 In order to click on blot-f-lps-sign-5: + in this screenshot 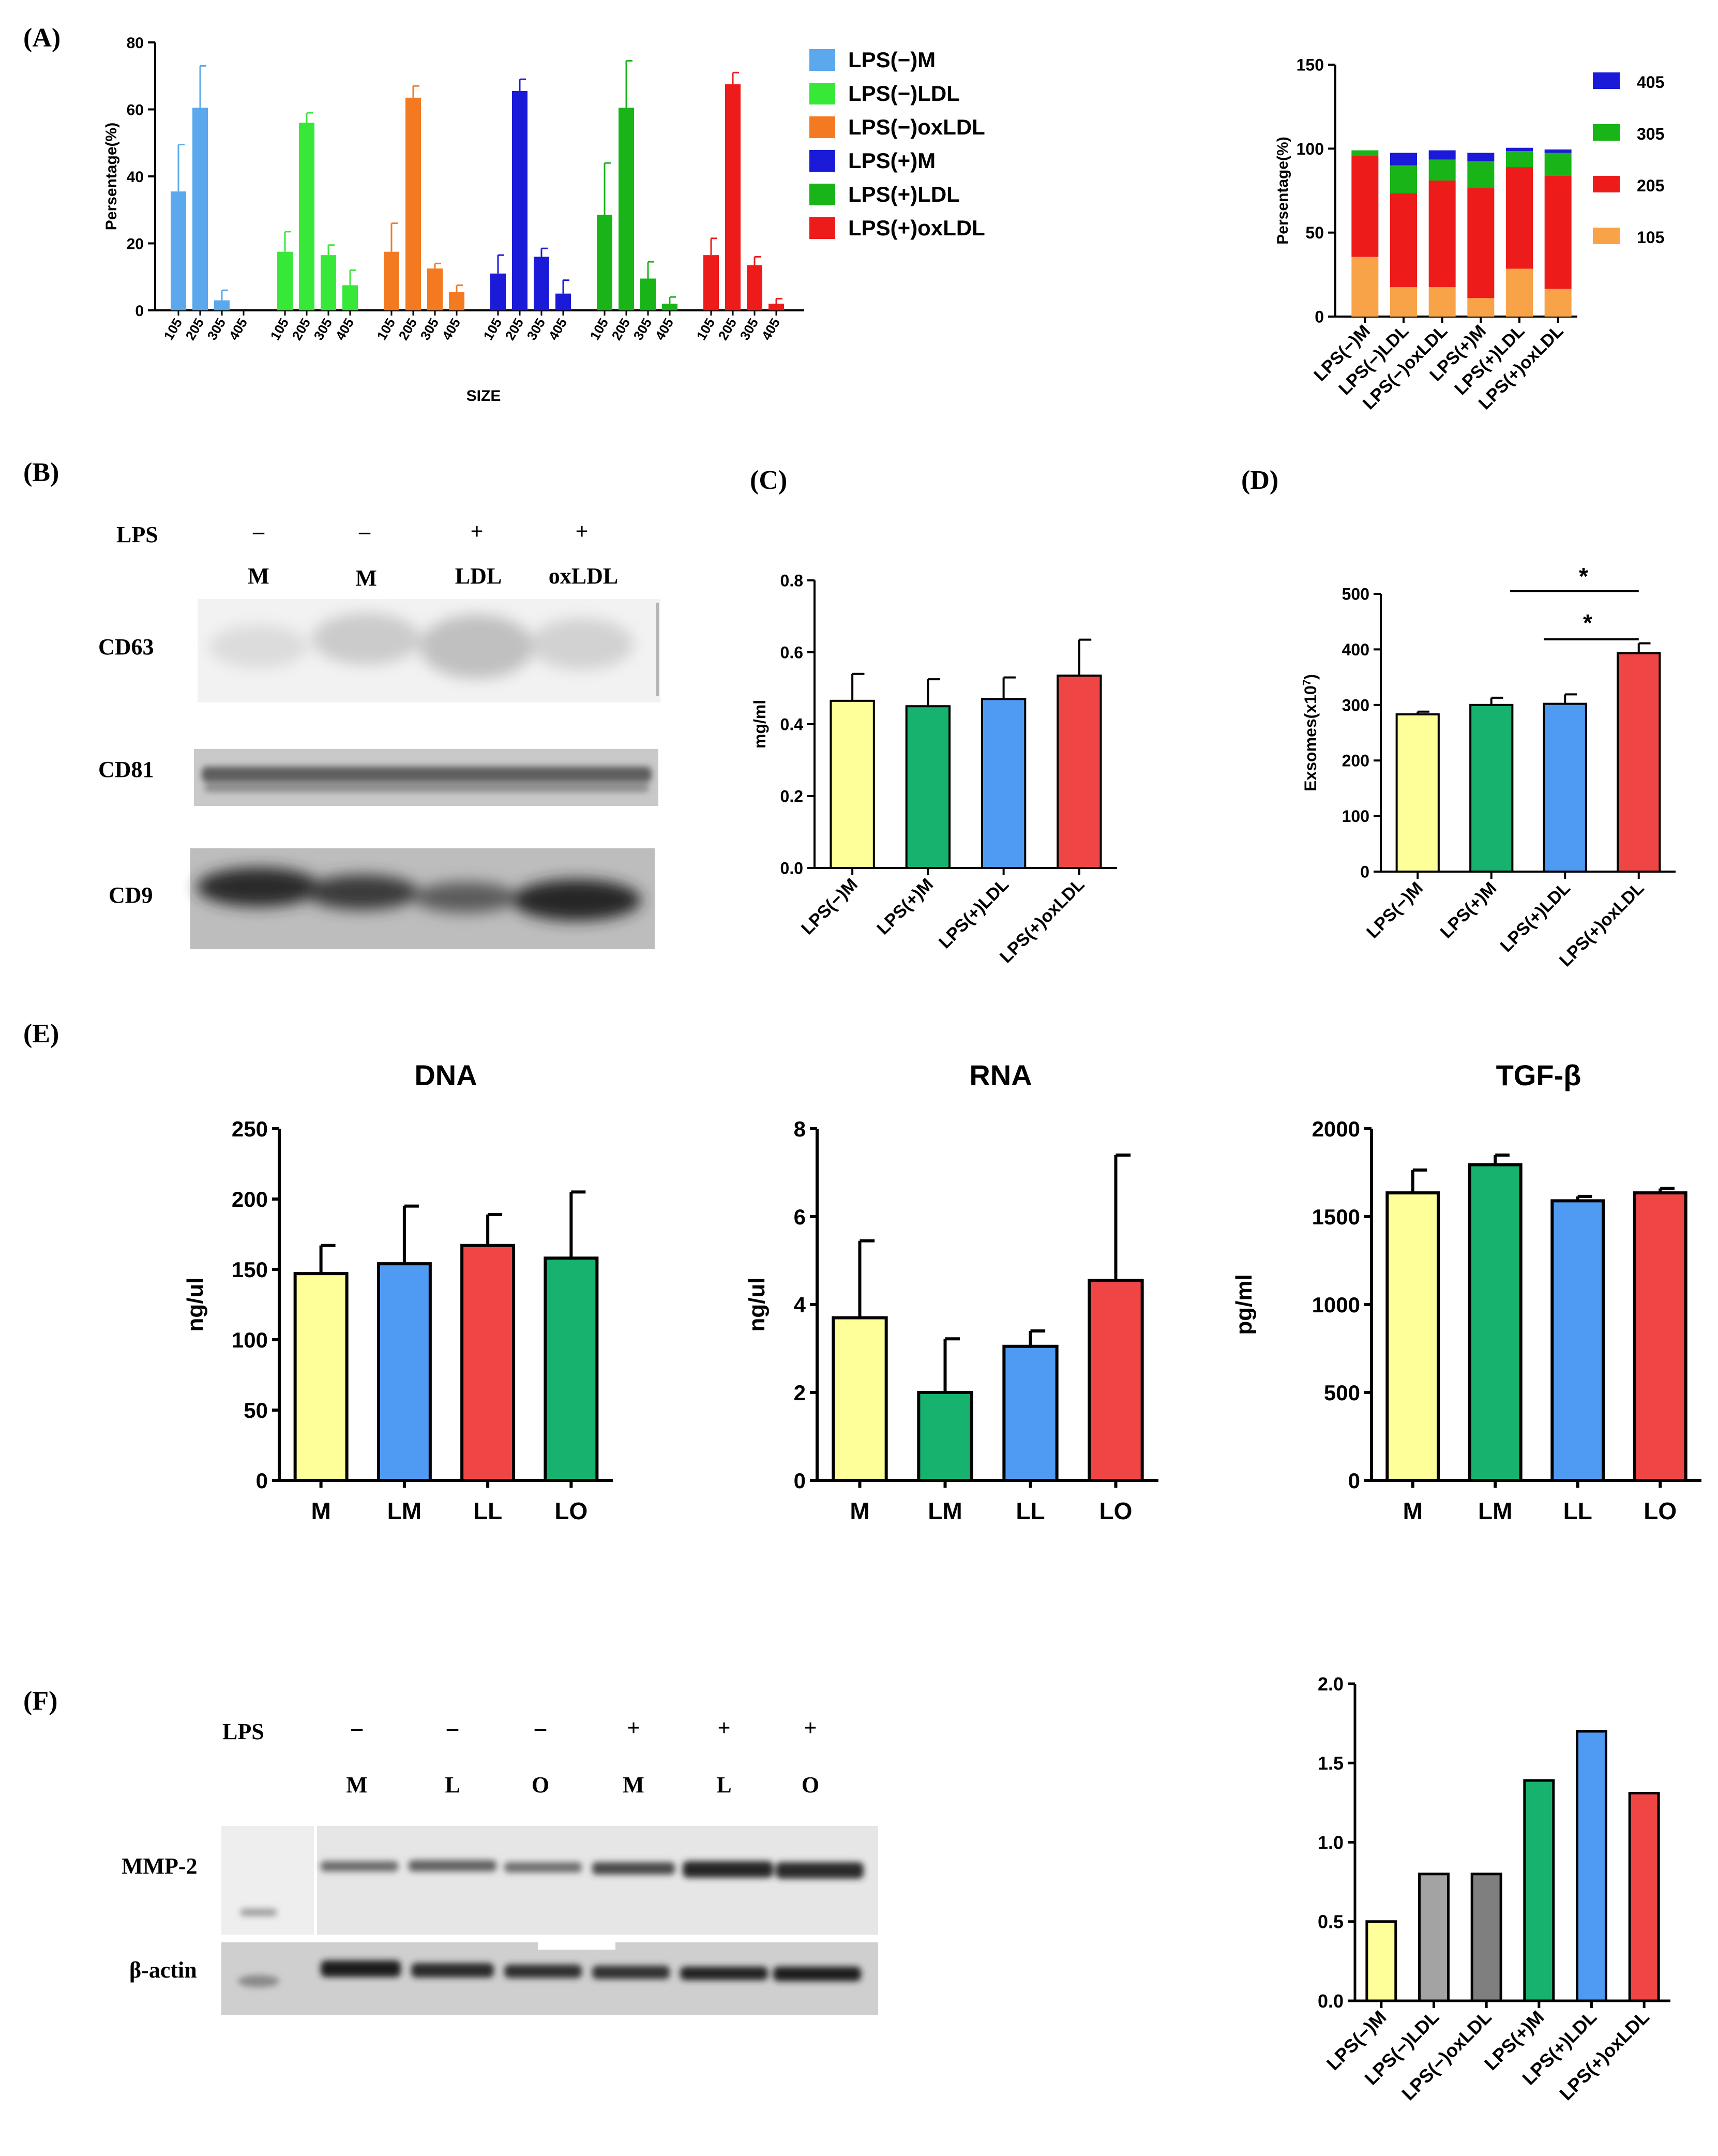, I will do `click(723, 1728)`.